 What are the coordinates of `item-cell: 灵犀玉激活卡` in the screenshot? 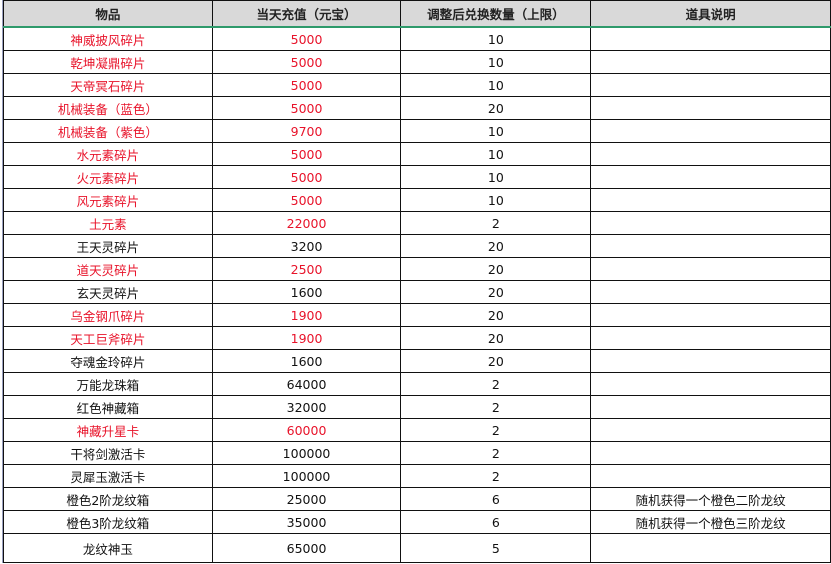 It's located at (108, 476).